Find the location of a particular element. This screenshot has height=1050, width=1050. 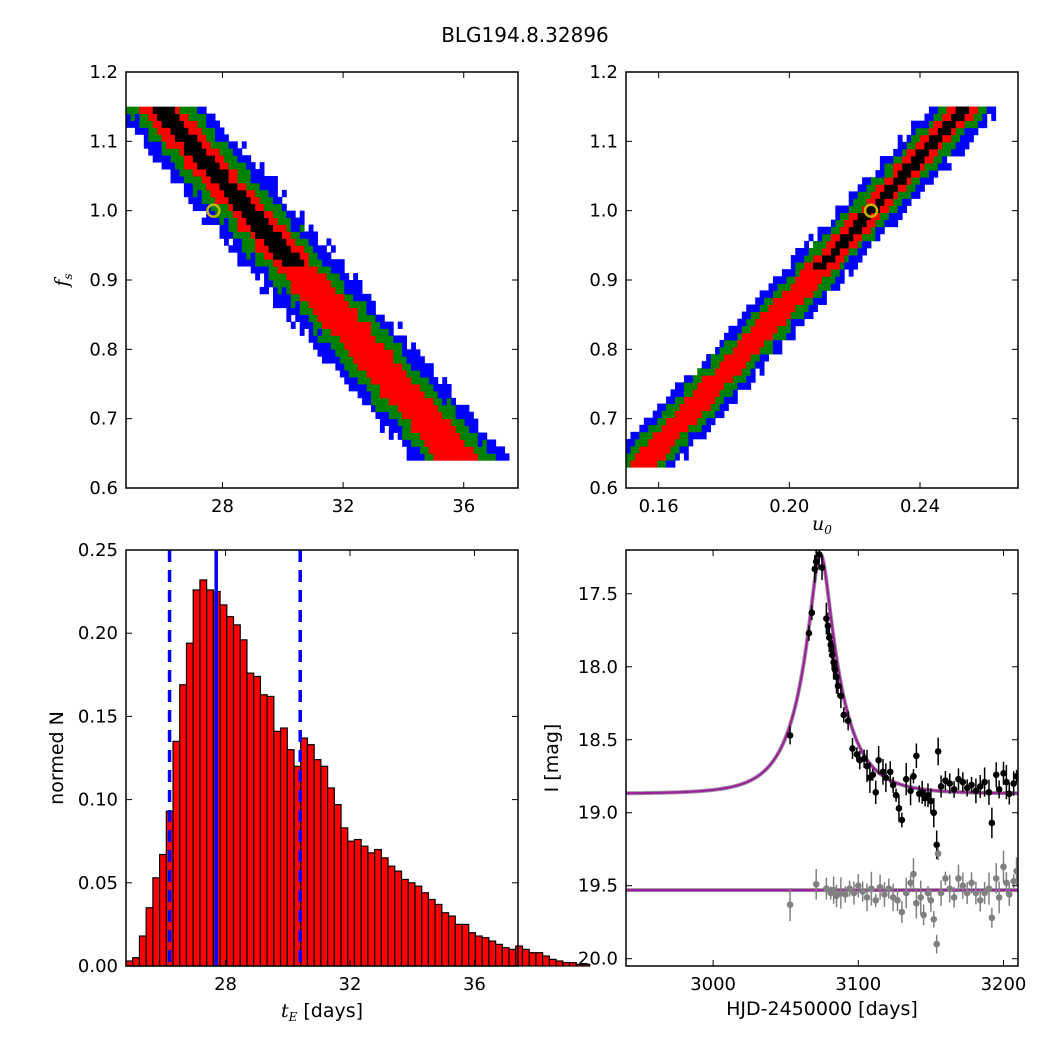

bl-bar is located at coordinates (203, 773).